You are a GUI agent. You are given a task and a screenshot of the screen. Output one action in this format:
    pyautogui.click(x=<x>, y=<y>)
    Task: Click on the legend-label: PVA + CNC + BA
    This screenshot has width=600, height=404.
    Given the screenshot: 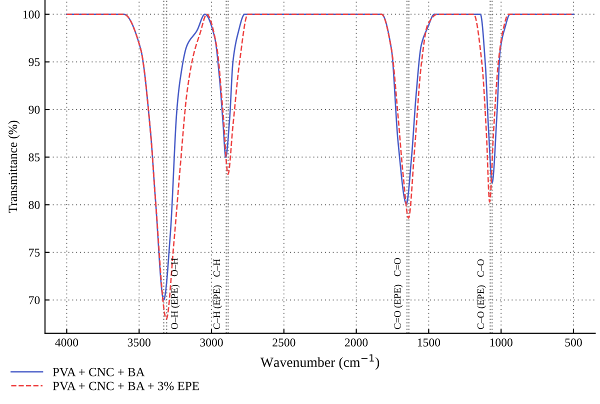 What is the action you would take?
    pyautogui.click(x=98, y=372)
    